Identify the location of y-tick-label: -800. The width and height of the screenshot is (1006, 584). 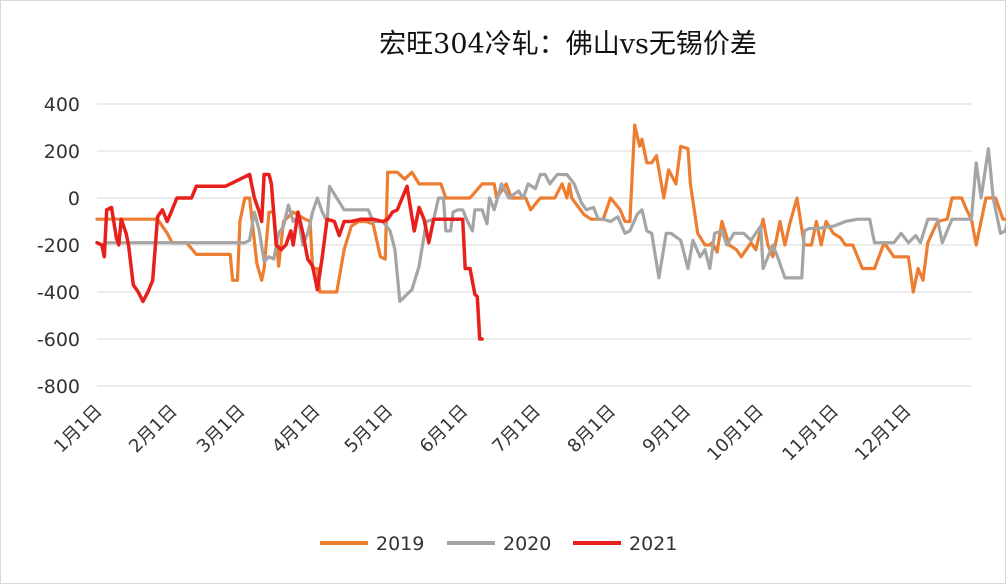
(58, 387).